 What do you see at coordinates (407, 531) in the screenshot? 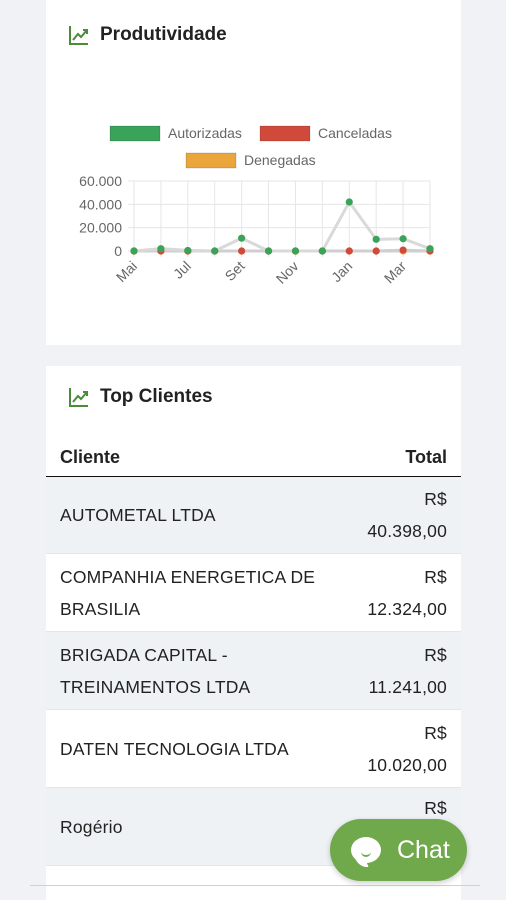
I see `total-amount: 40.398,00` at bounding box center [407, 531].